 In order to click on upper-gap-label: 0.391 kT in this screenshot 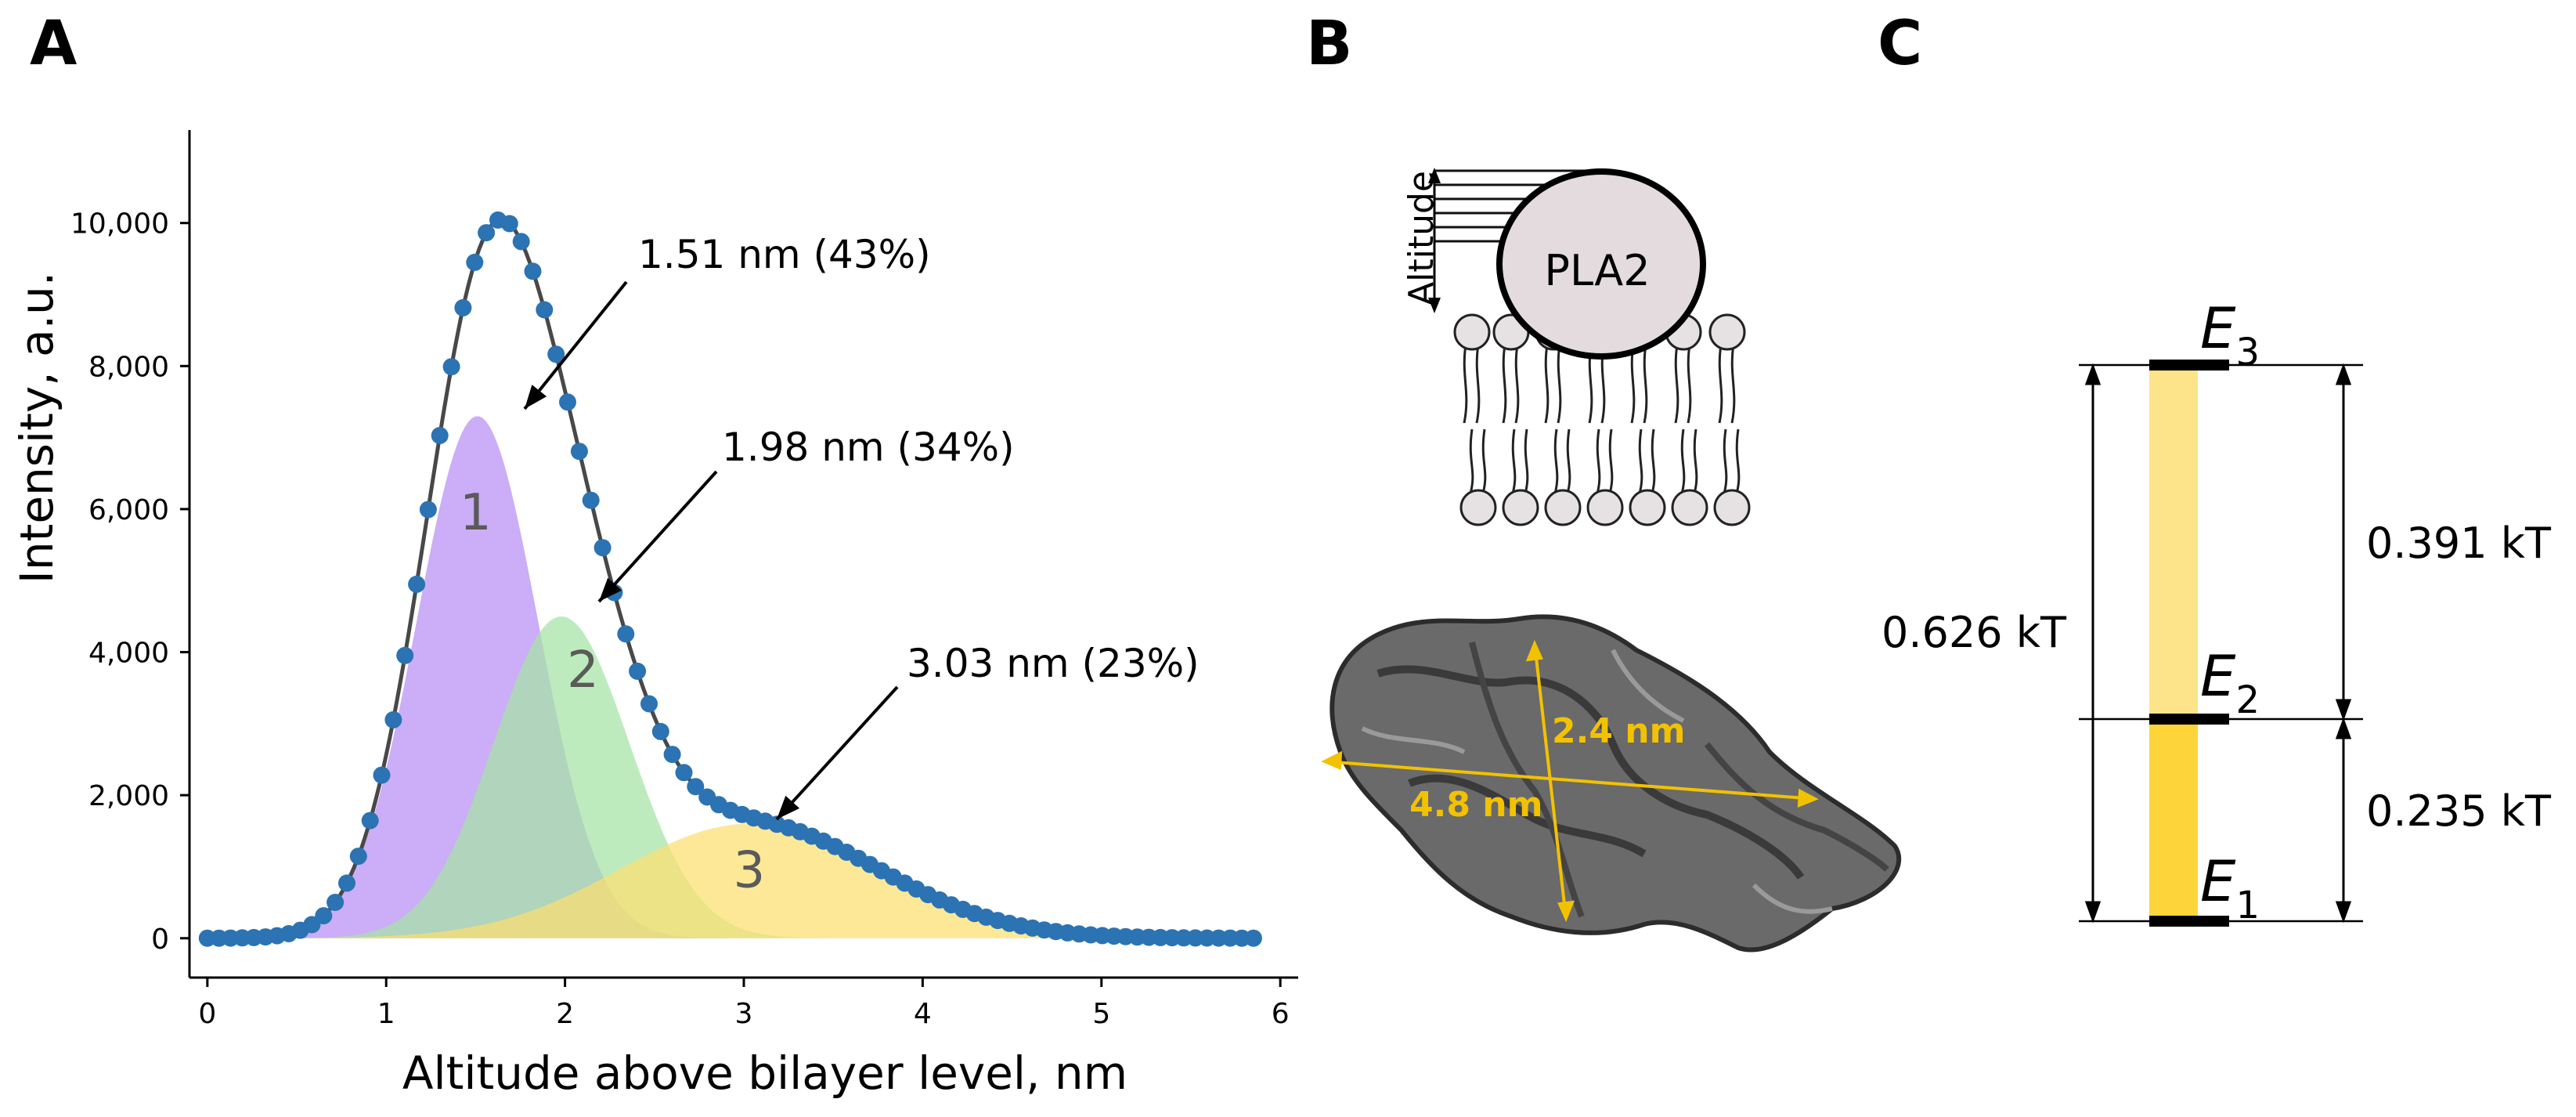, I will do `click(2459, 543)`.